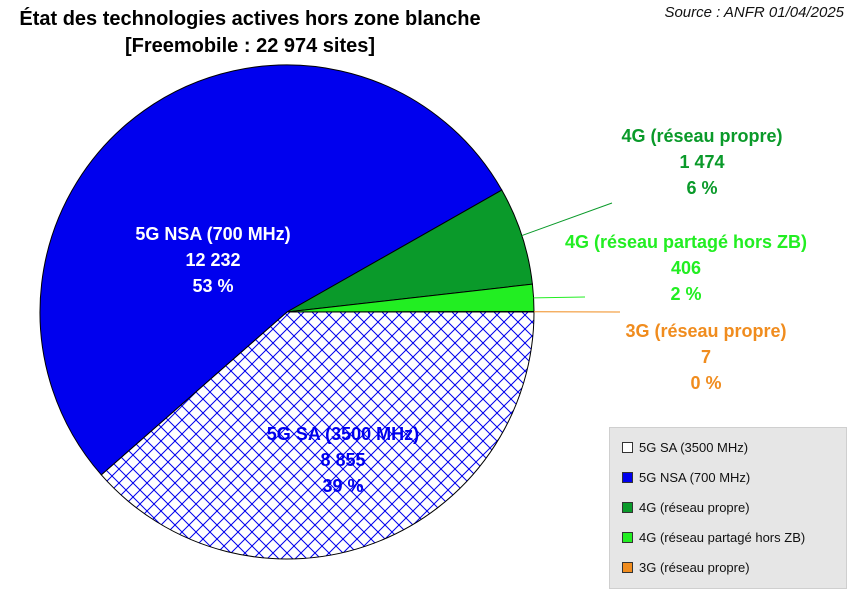  I want to click on legend-item-4g-reseau-propre: 4G (réseau propre), so click(686, 507).